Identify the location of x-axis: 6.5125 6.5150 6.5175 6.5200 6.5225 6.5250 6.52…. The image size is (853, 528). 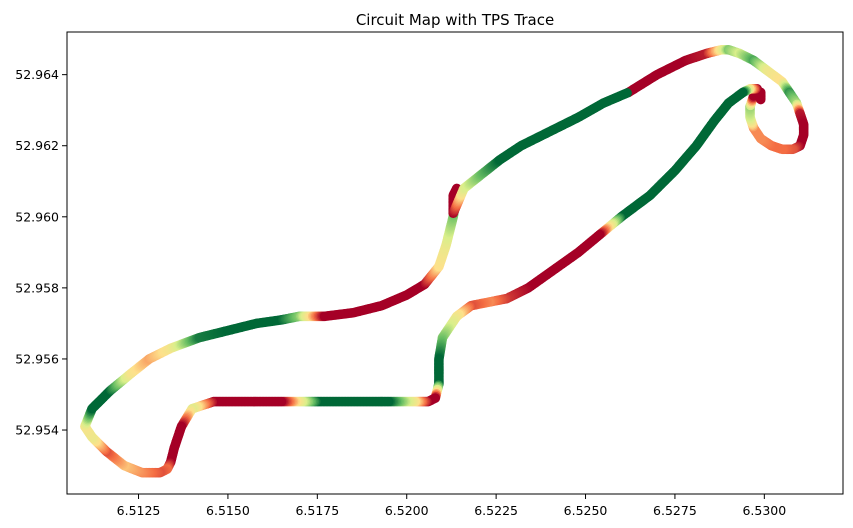
(451, 506).